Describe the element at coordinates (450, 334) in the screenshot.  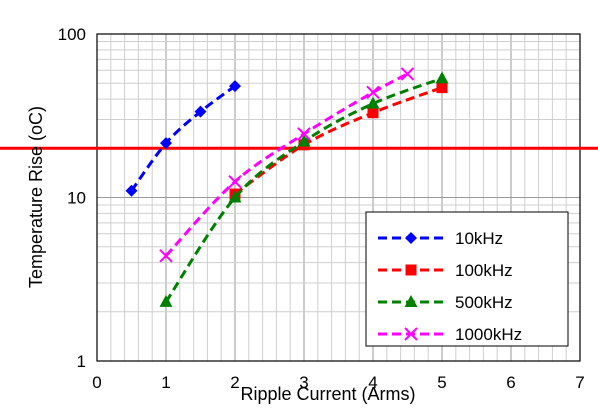
I see `legend-entry-1000kHz: 1000kHz` at that location.